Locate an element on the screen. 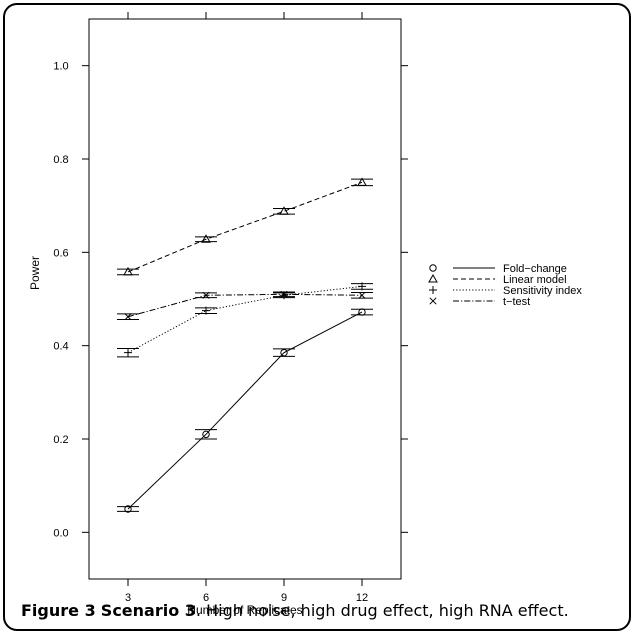 Image resolution: width=638 pixels, height=638 pixels. y-tick-label: 1.0 is located at coordinates (60, 67).